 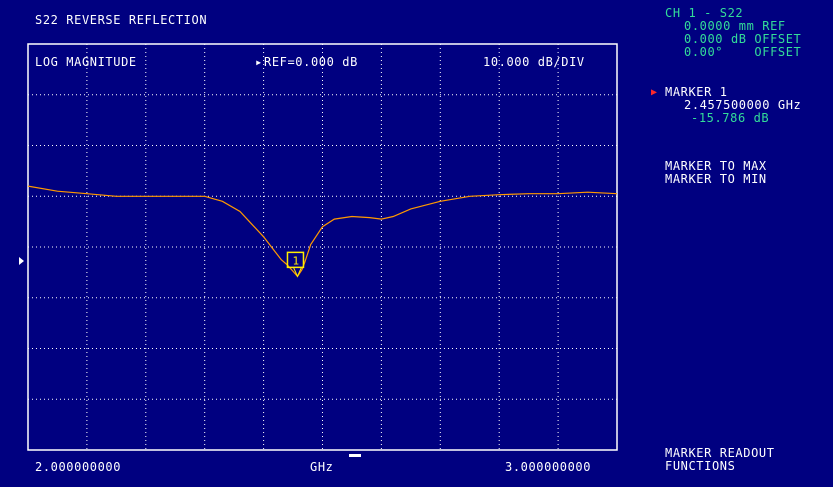 What do you see at coordinates (716, 179) in the screenshot?
I see `softkey-marker-to-min: MARKER TO MIN` at bounding box center [716, 179].